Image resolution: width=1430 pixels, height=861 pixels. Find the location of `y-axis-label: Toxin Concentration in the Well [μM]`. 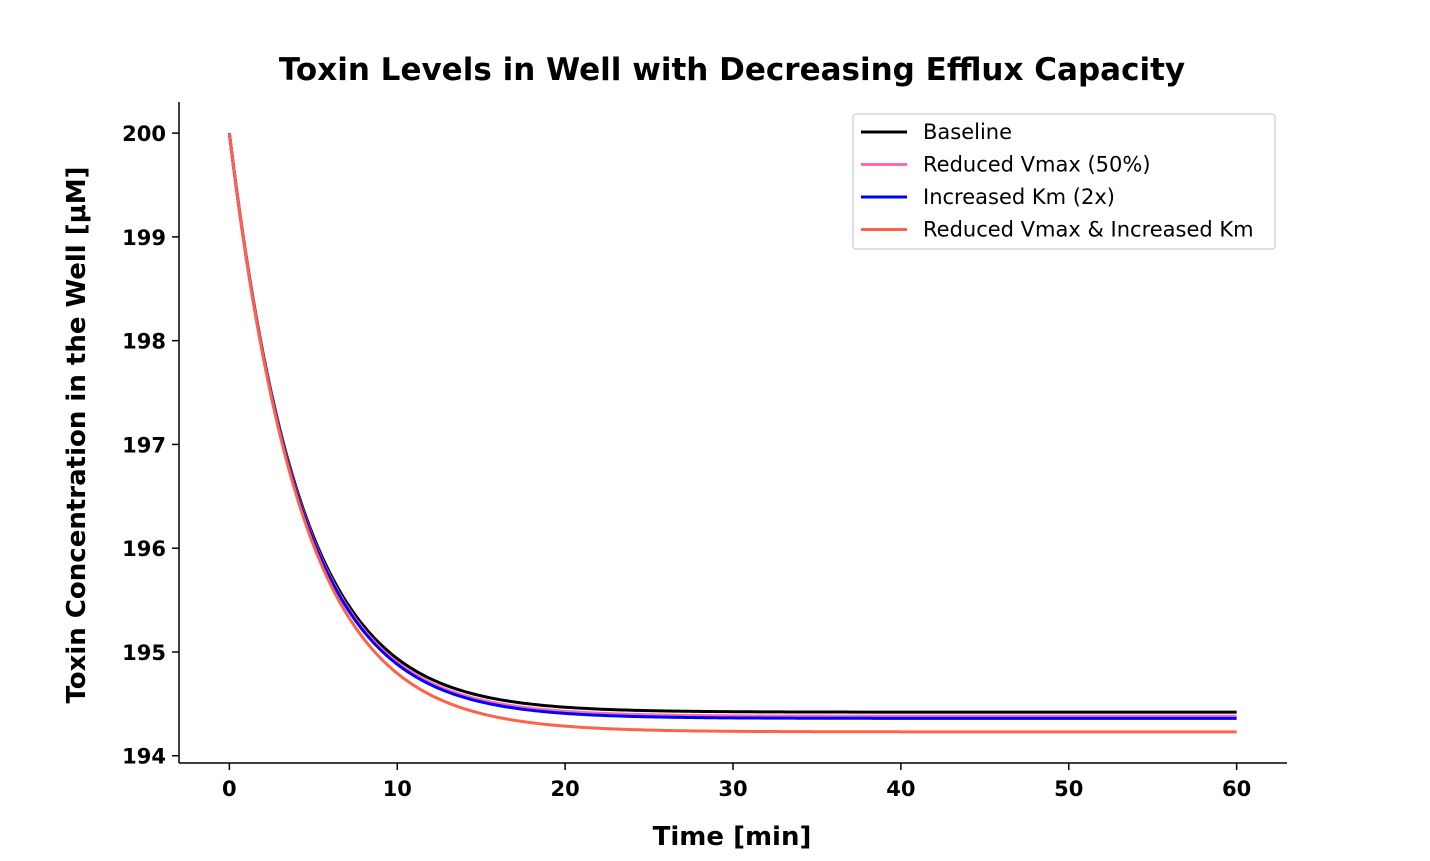

y-axis-label: Toxin Concentration in the Well [μM] is located at coordinates (77, 434).